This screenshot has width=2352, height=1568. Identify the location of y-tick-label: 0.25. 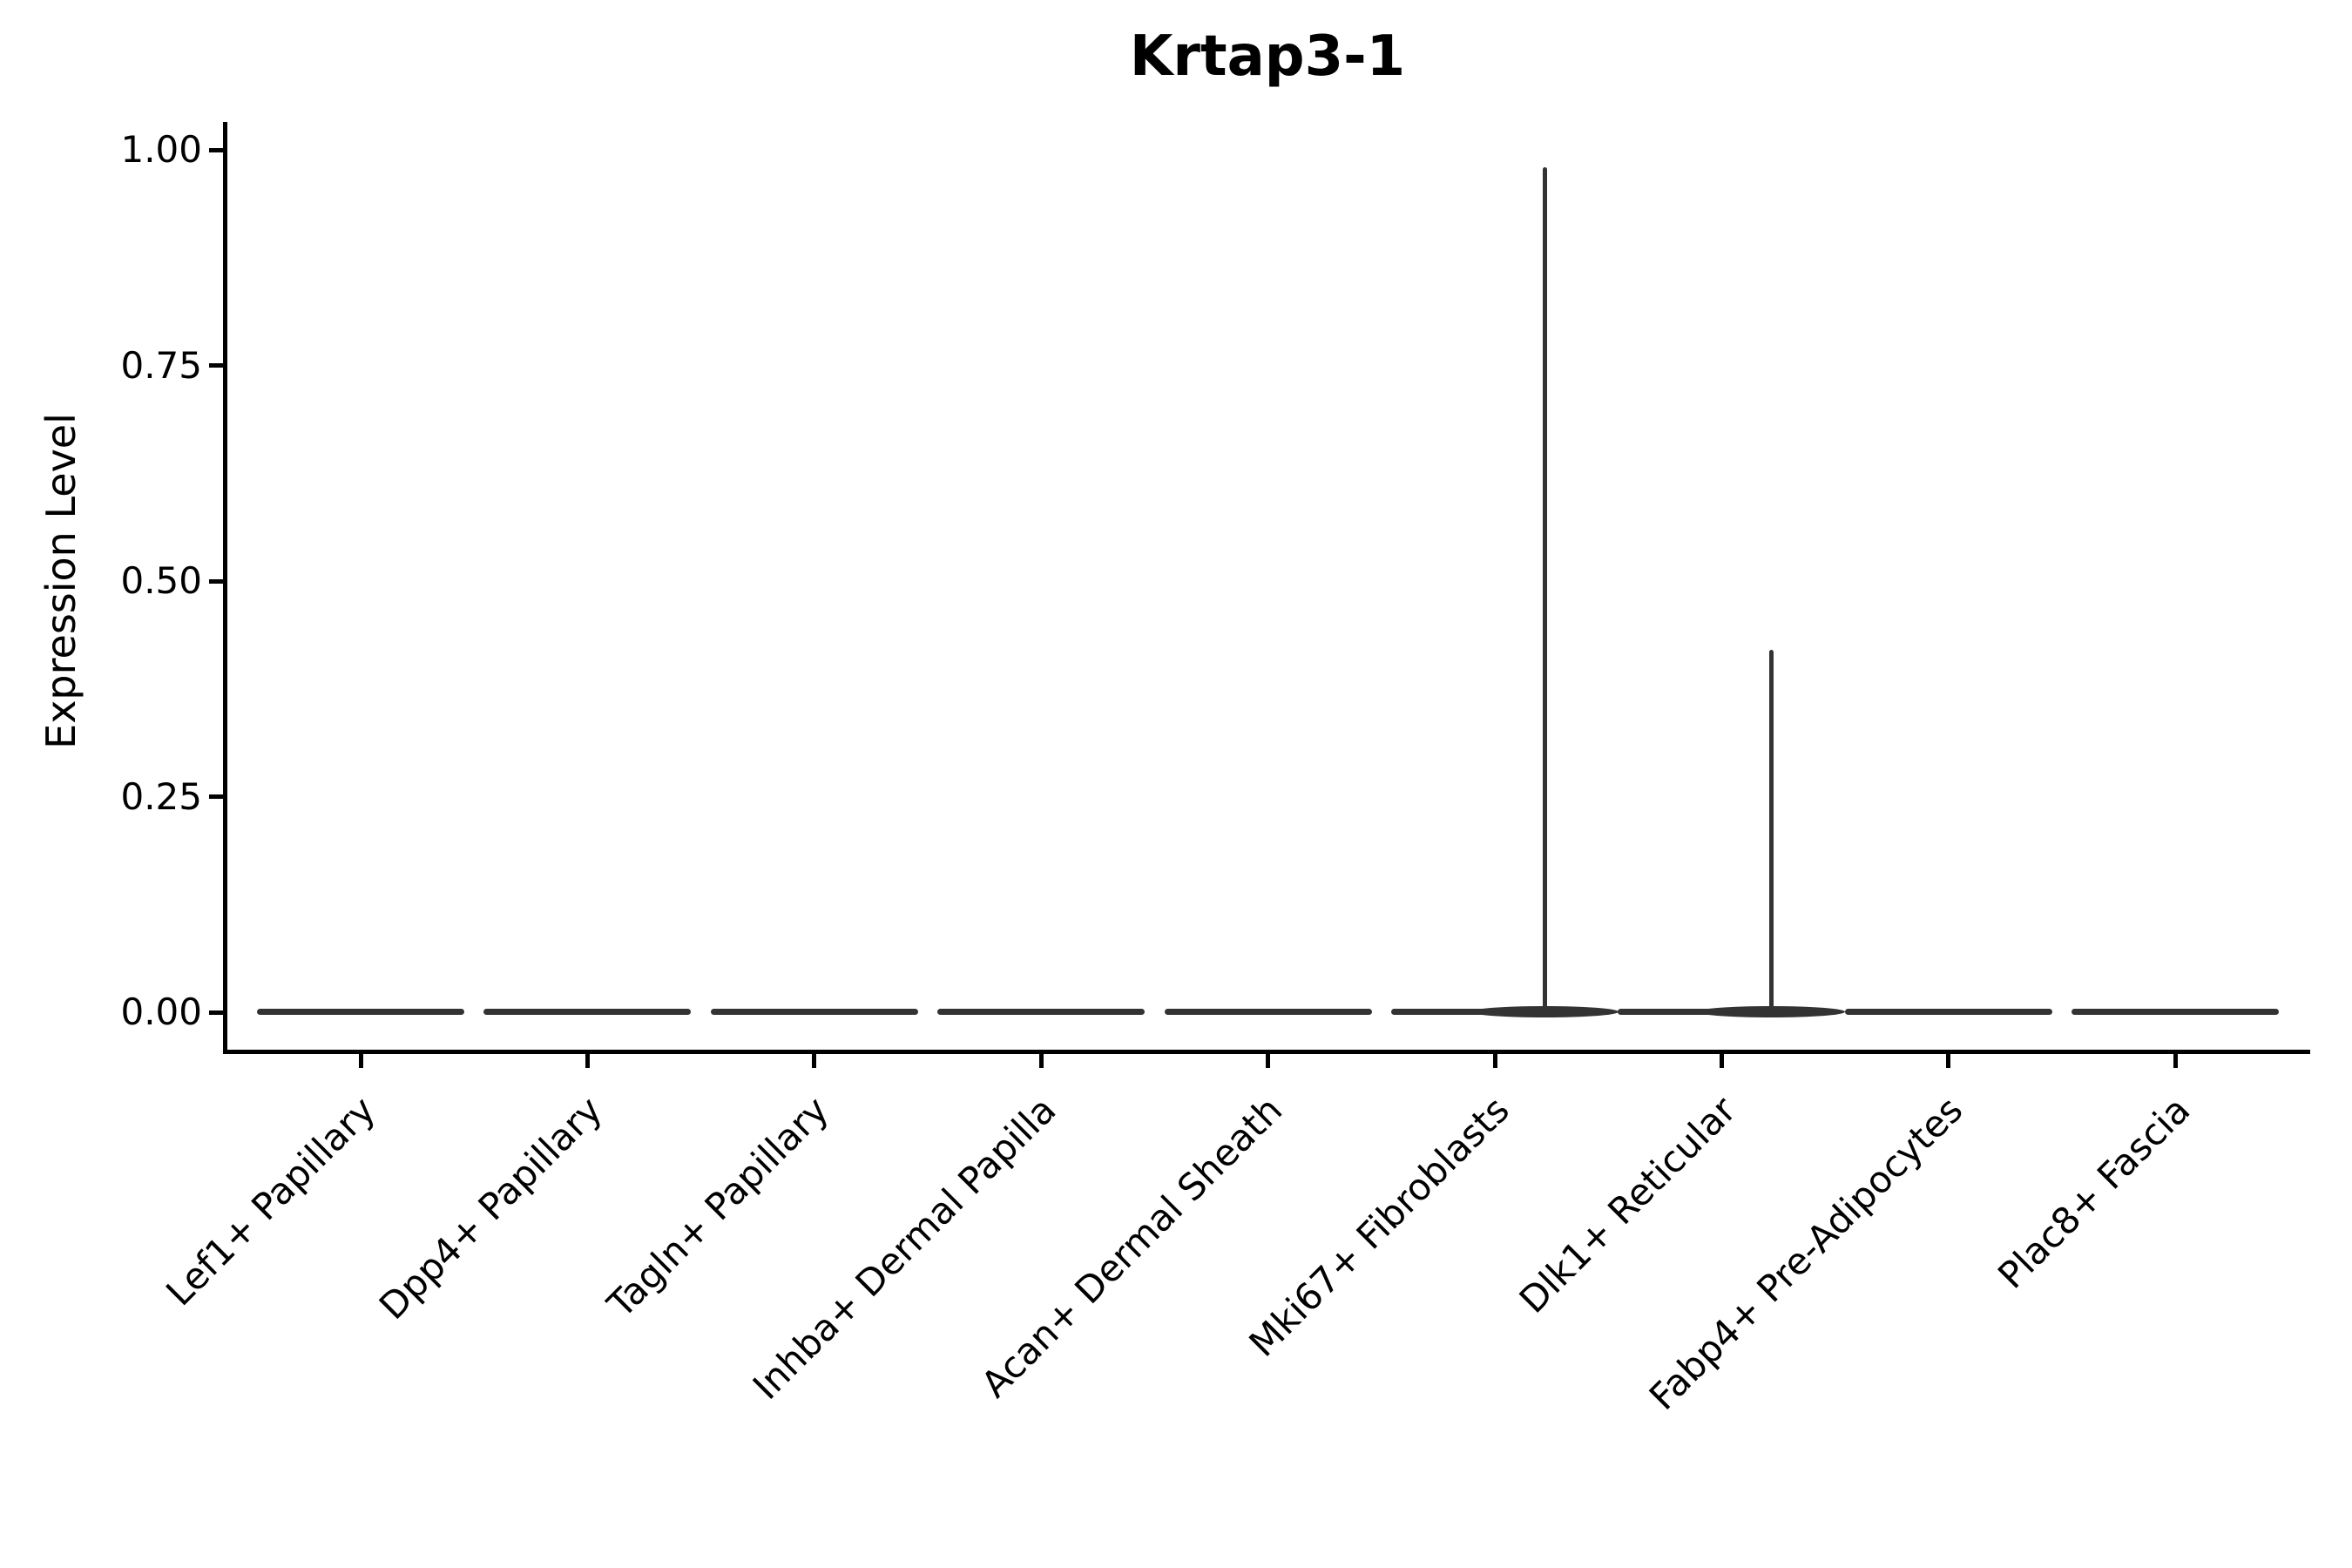
(161, 796).